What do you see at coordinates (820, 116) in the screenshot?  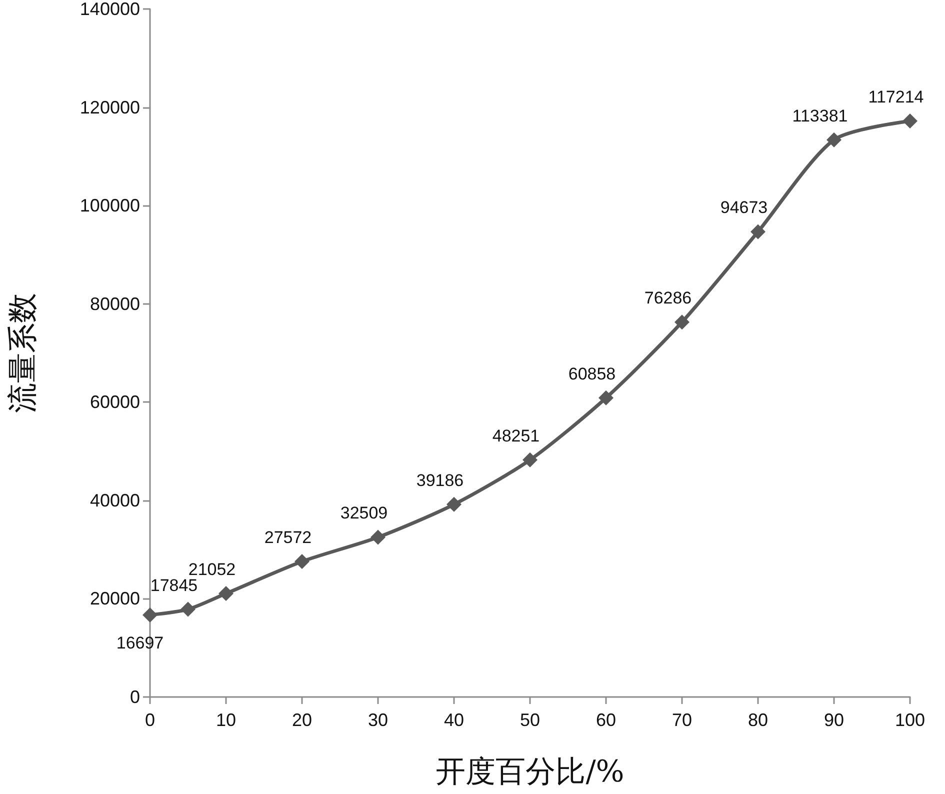 I see `data-label: 113381` at bounding box center [820, 116].